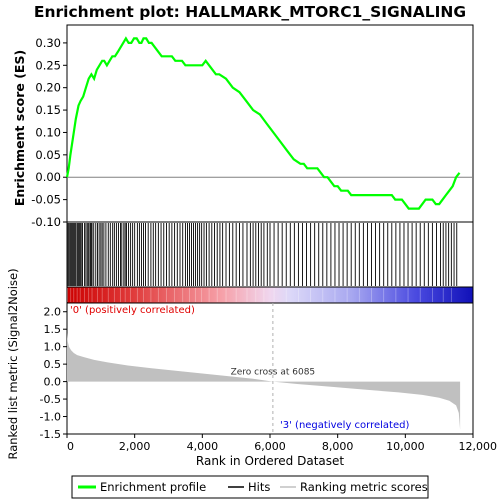 The image size is (500, 500). I want to click on rank-gradient-stripes, so click(259, 295).